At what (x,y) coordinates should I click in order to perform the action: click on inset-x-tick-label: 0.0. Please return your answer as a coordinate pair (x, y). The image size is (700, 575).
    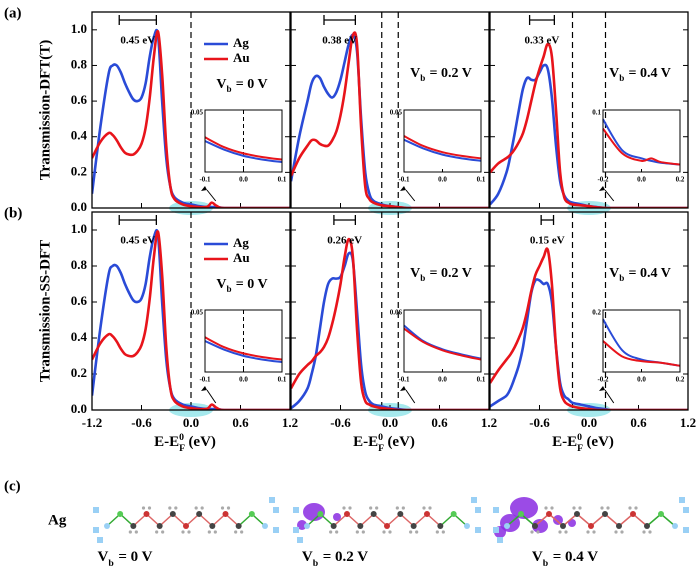
    Looking at the image, I should click on (442, 380).